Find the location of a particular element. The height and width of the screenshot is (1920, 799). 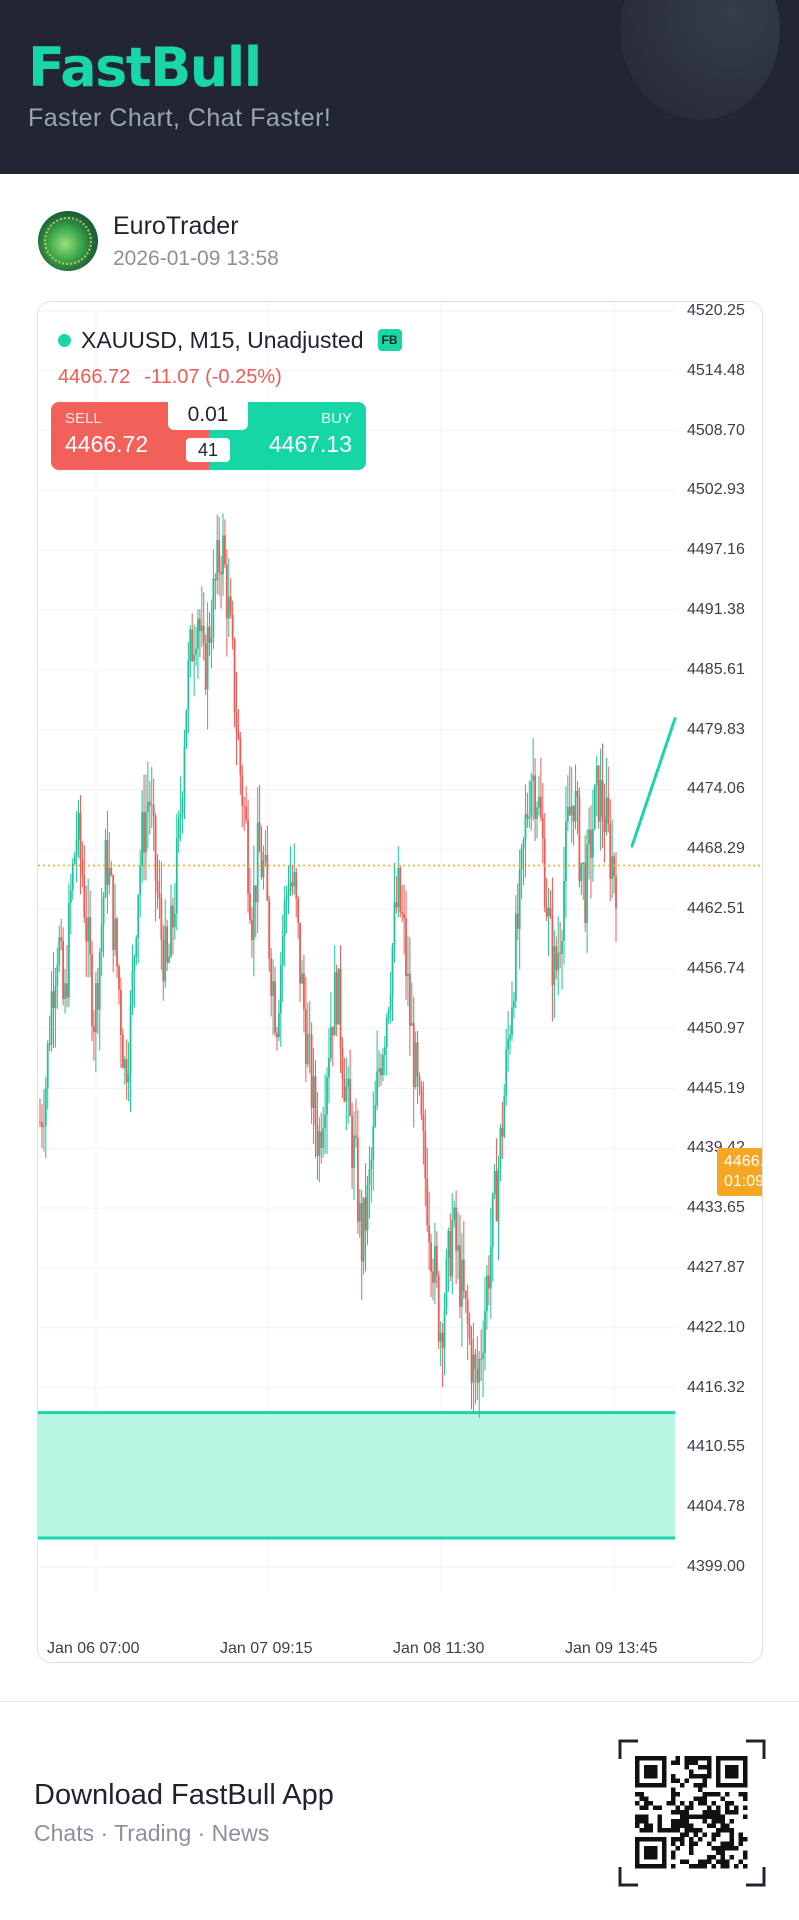

download-app-title: Download FastBull App is located at coordinates (184, 1795).